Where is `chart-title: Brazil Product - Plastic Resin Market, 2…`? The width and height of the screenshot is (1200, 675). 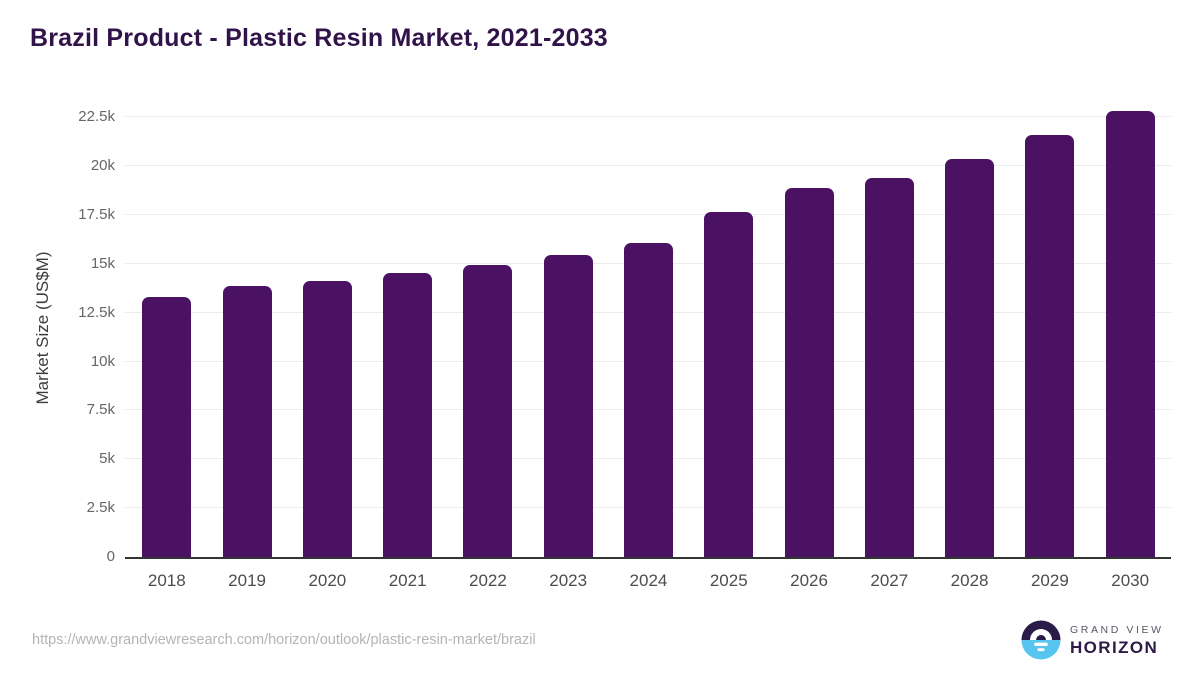 chart-title: Brazil Product - Plastic Resin Market, 2… is located at coordinates (319, 38).